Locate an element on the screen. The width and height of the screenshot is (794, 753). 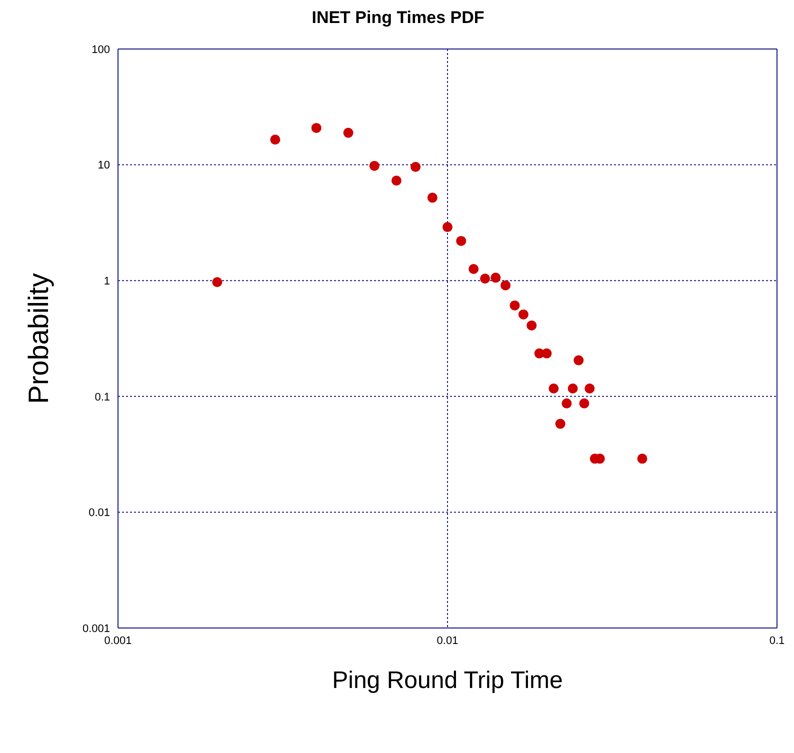
x-axis-title: Ping Round Trip Time is located at coordinates (447, 680).